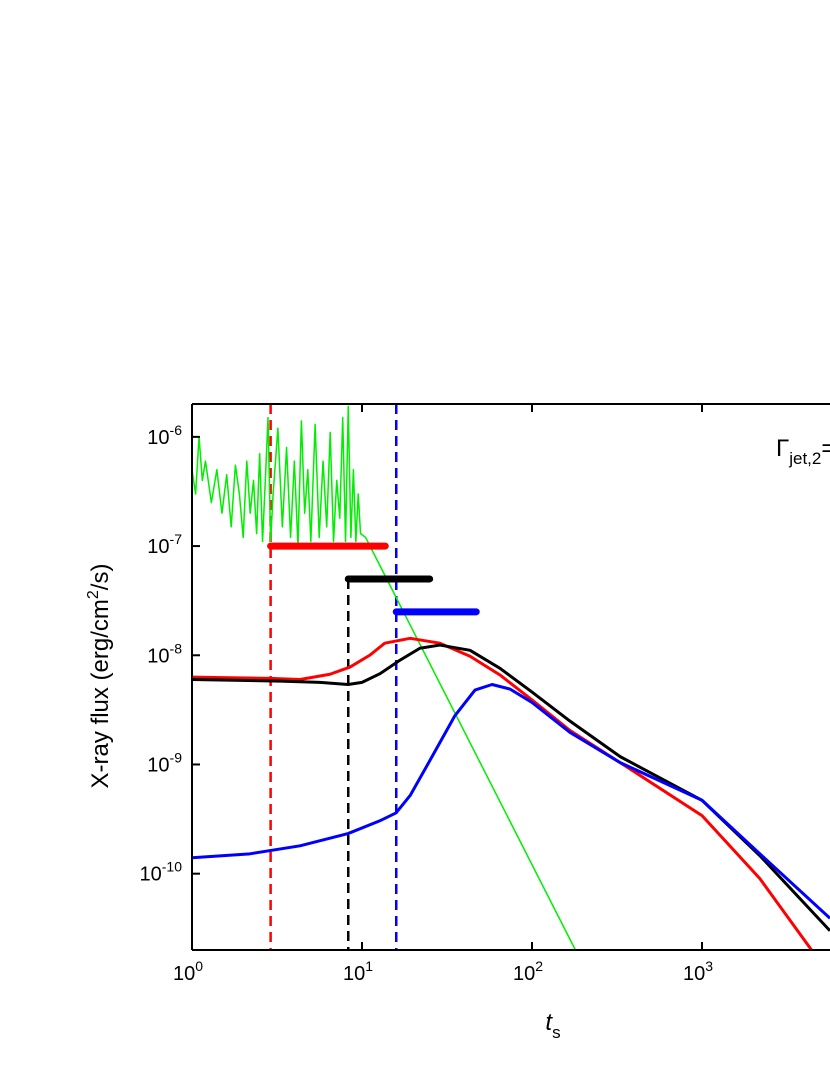  I want to click on y-axis-label: X-ray flux (erg/cm2/s), so click(99, 676).